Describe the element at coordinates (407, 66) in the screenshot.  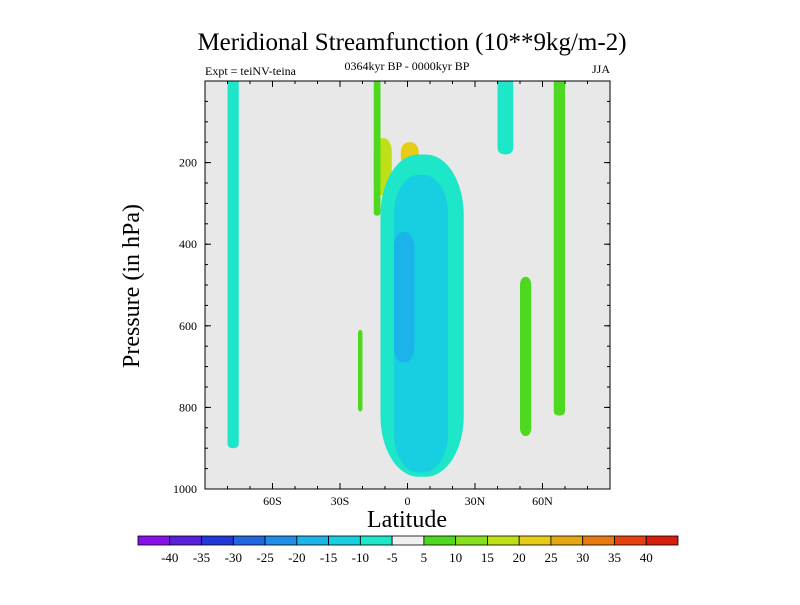
I see `center-label: 0364kyr BP - 0000kyr BP` at that location.